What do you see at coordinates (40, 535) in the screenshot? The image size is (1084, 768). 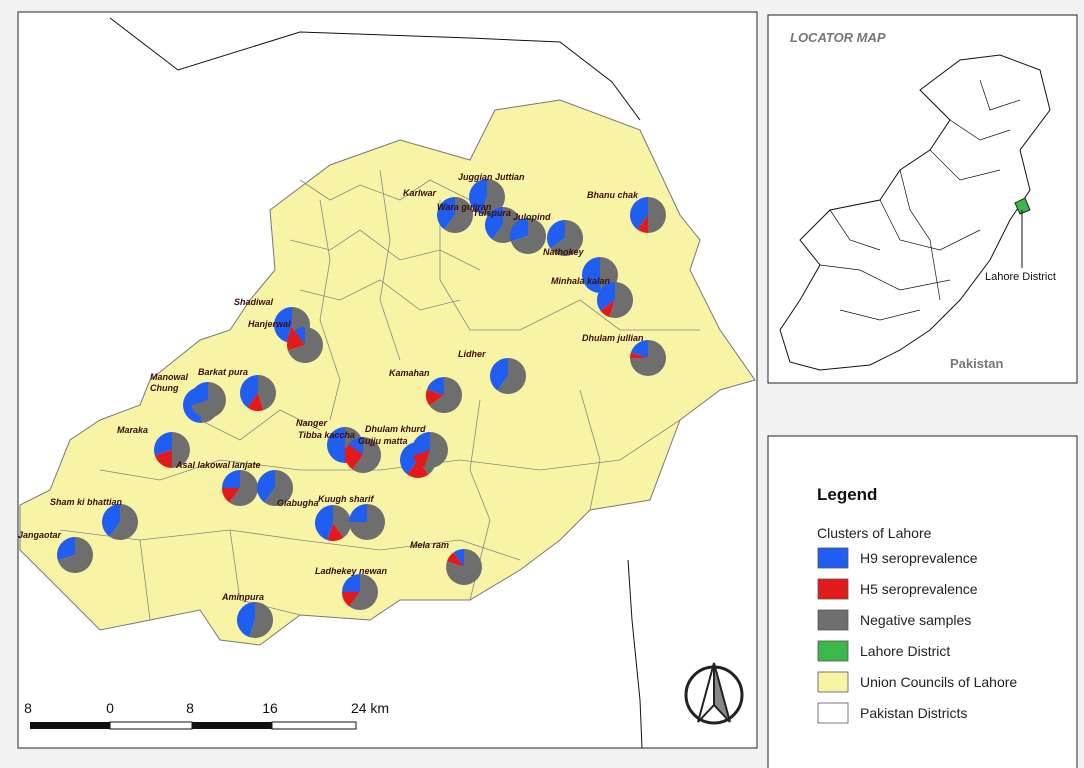 I see `place-label: Jangaotar` at bounding box center [40, 535].